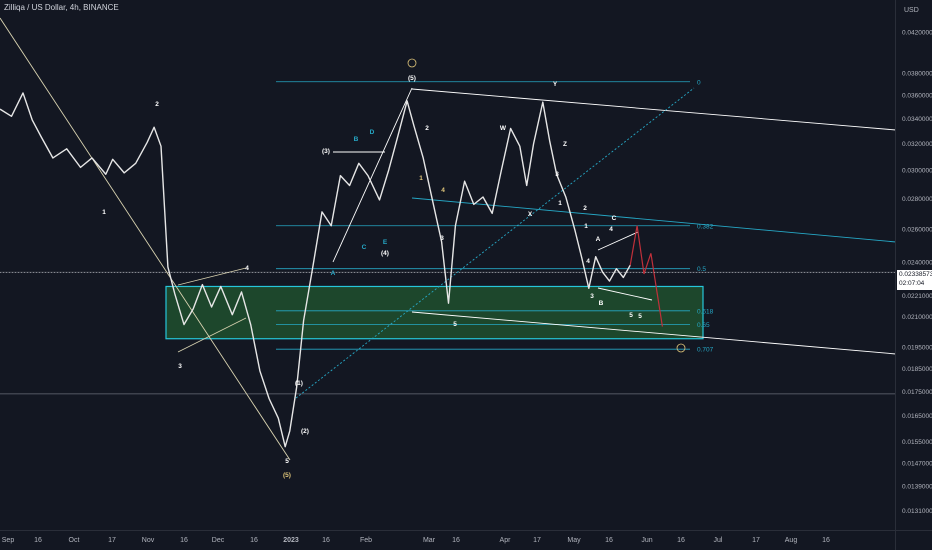 The height and width of the screenshot is (550, 932). Describe the element at coordinates (326, 151) in the screenshot. I see `wave-label: (3)` at that location.